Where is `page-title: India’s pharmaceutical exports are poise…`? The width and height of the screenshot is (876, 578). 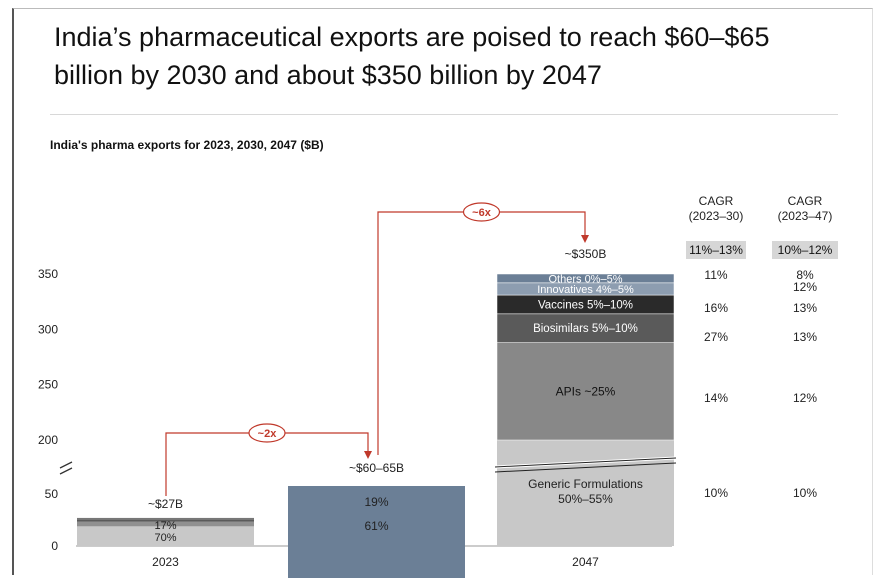 page-title: India’s pharmaceutical exports are poise… is located at coordinates (412, 56).